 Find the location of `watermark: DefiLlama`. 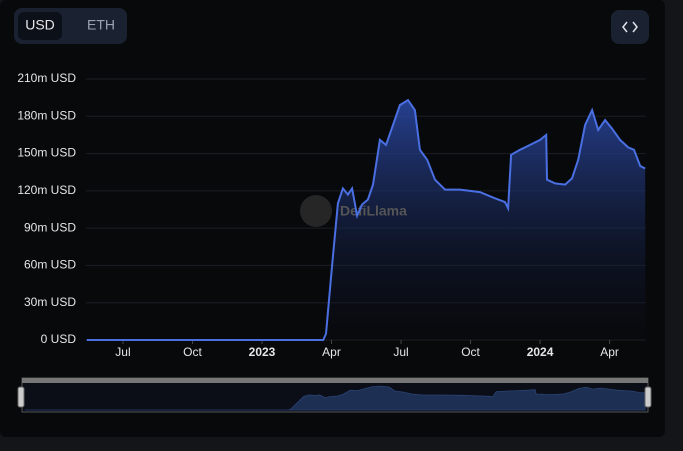

watermark: DefiLlama is located at coordinates (373, 211).